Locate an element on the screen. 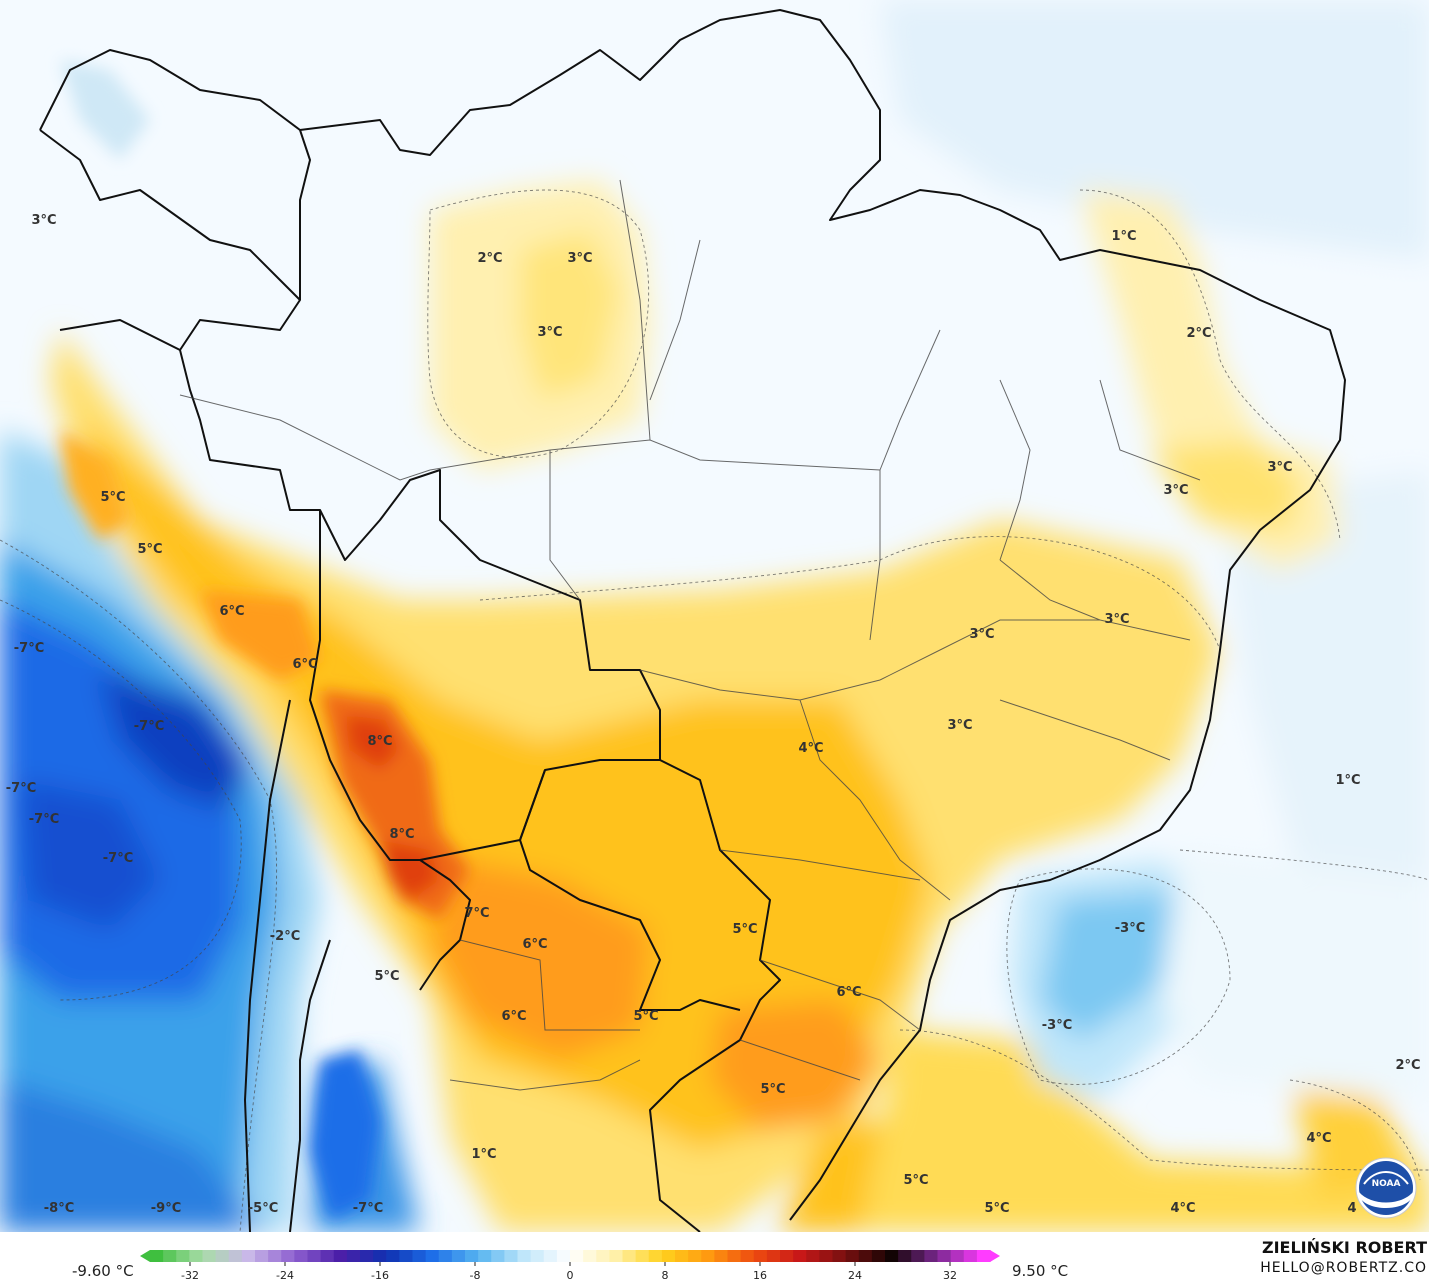  colorbar-max-arrow is located at coordinates (995, 1256).